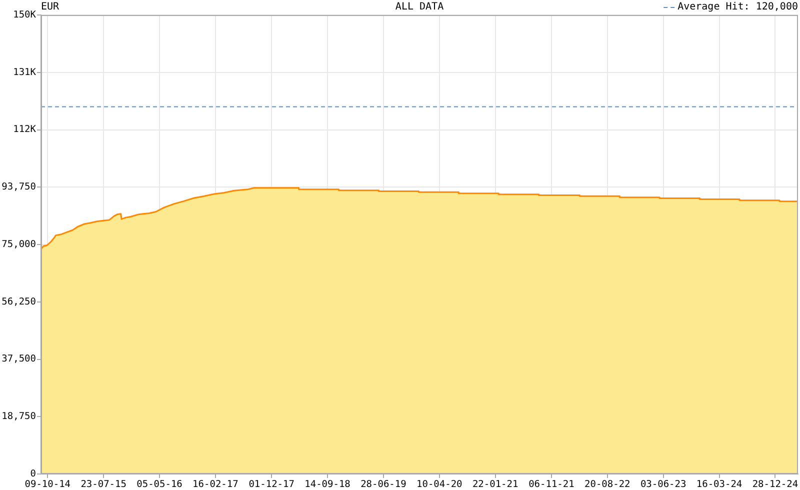  What do you see at coordinates (551, 484) in the screenshot?
I see `x-tick-label: 06-11-21` at bounding box center [551, 484].